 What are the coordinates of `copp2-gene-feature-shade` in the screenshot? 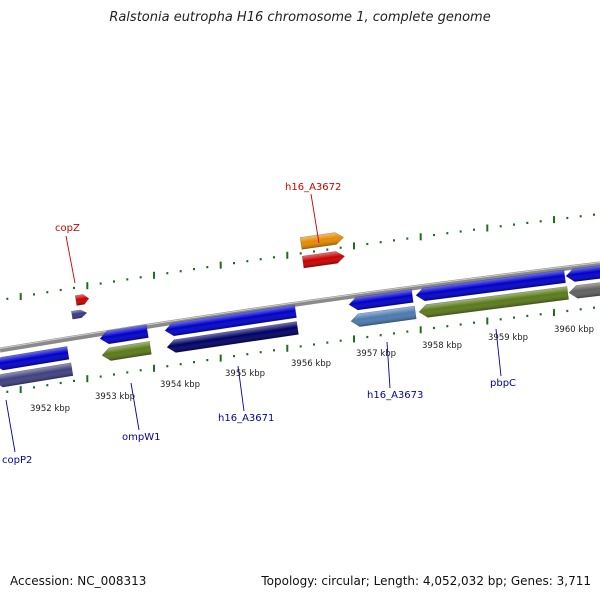 It's located at (37, 375).